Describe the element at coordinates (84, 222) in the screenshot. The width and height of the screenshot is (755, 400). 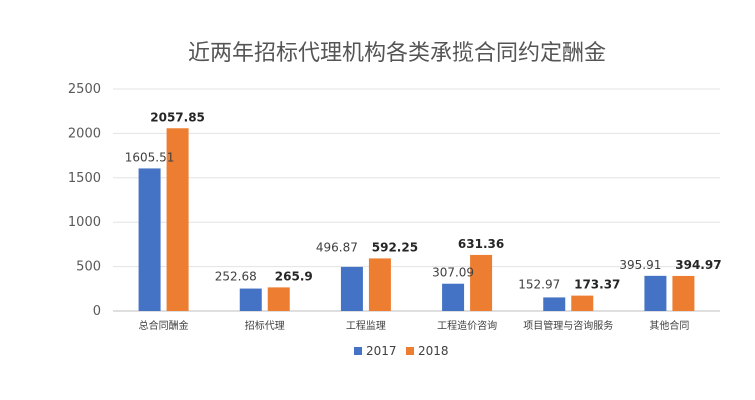
I see `y-tick-label: 1000` at that location.